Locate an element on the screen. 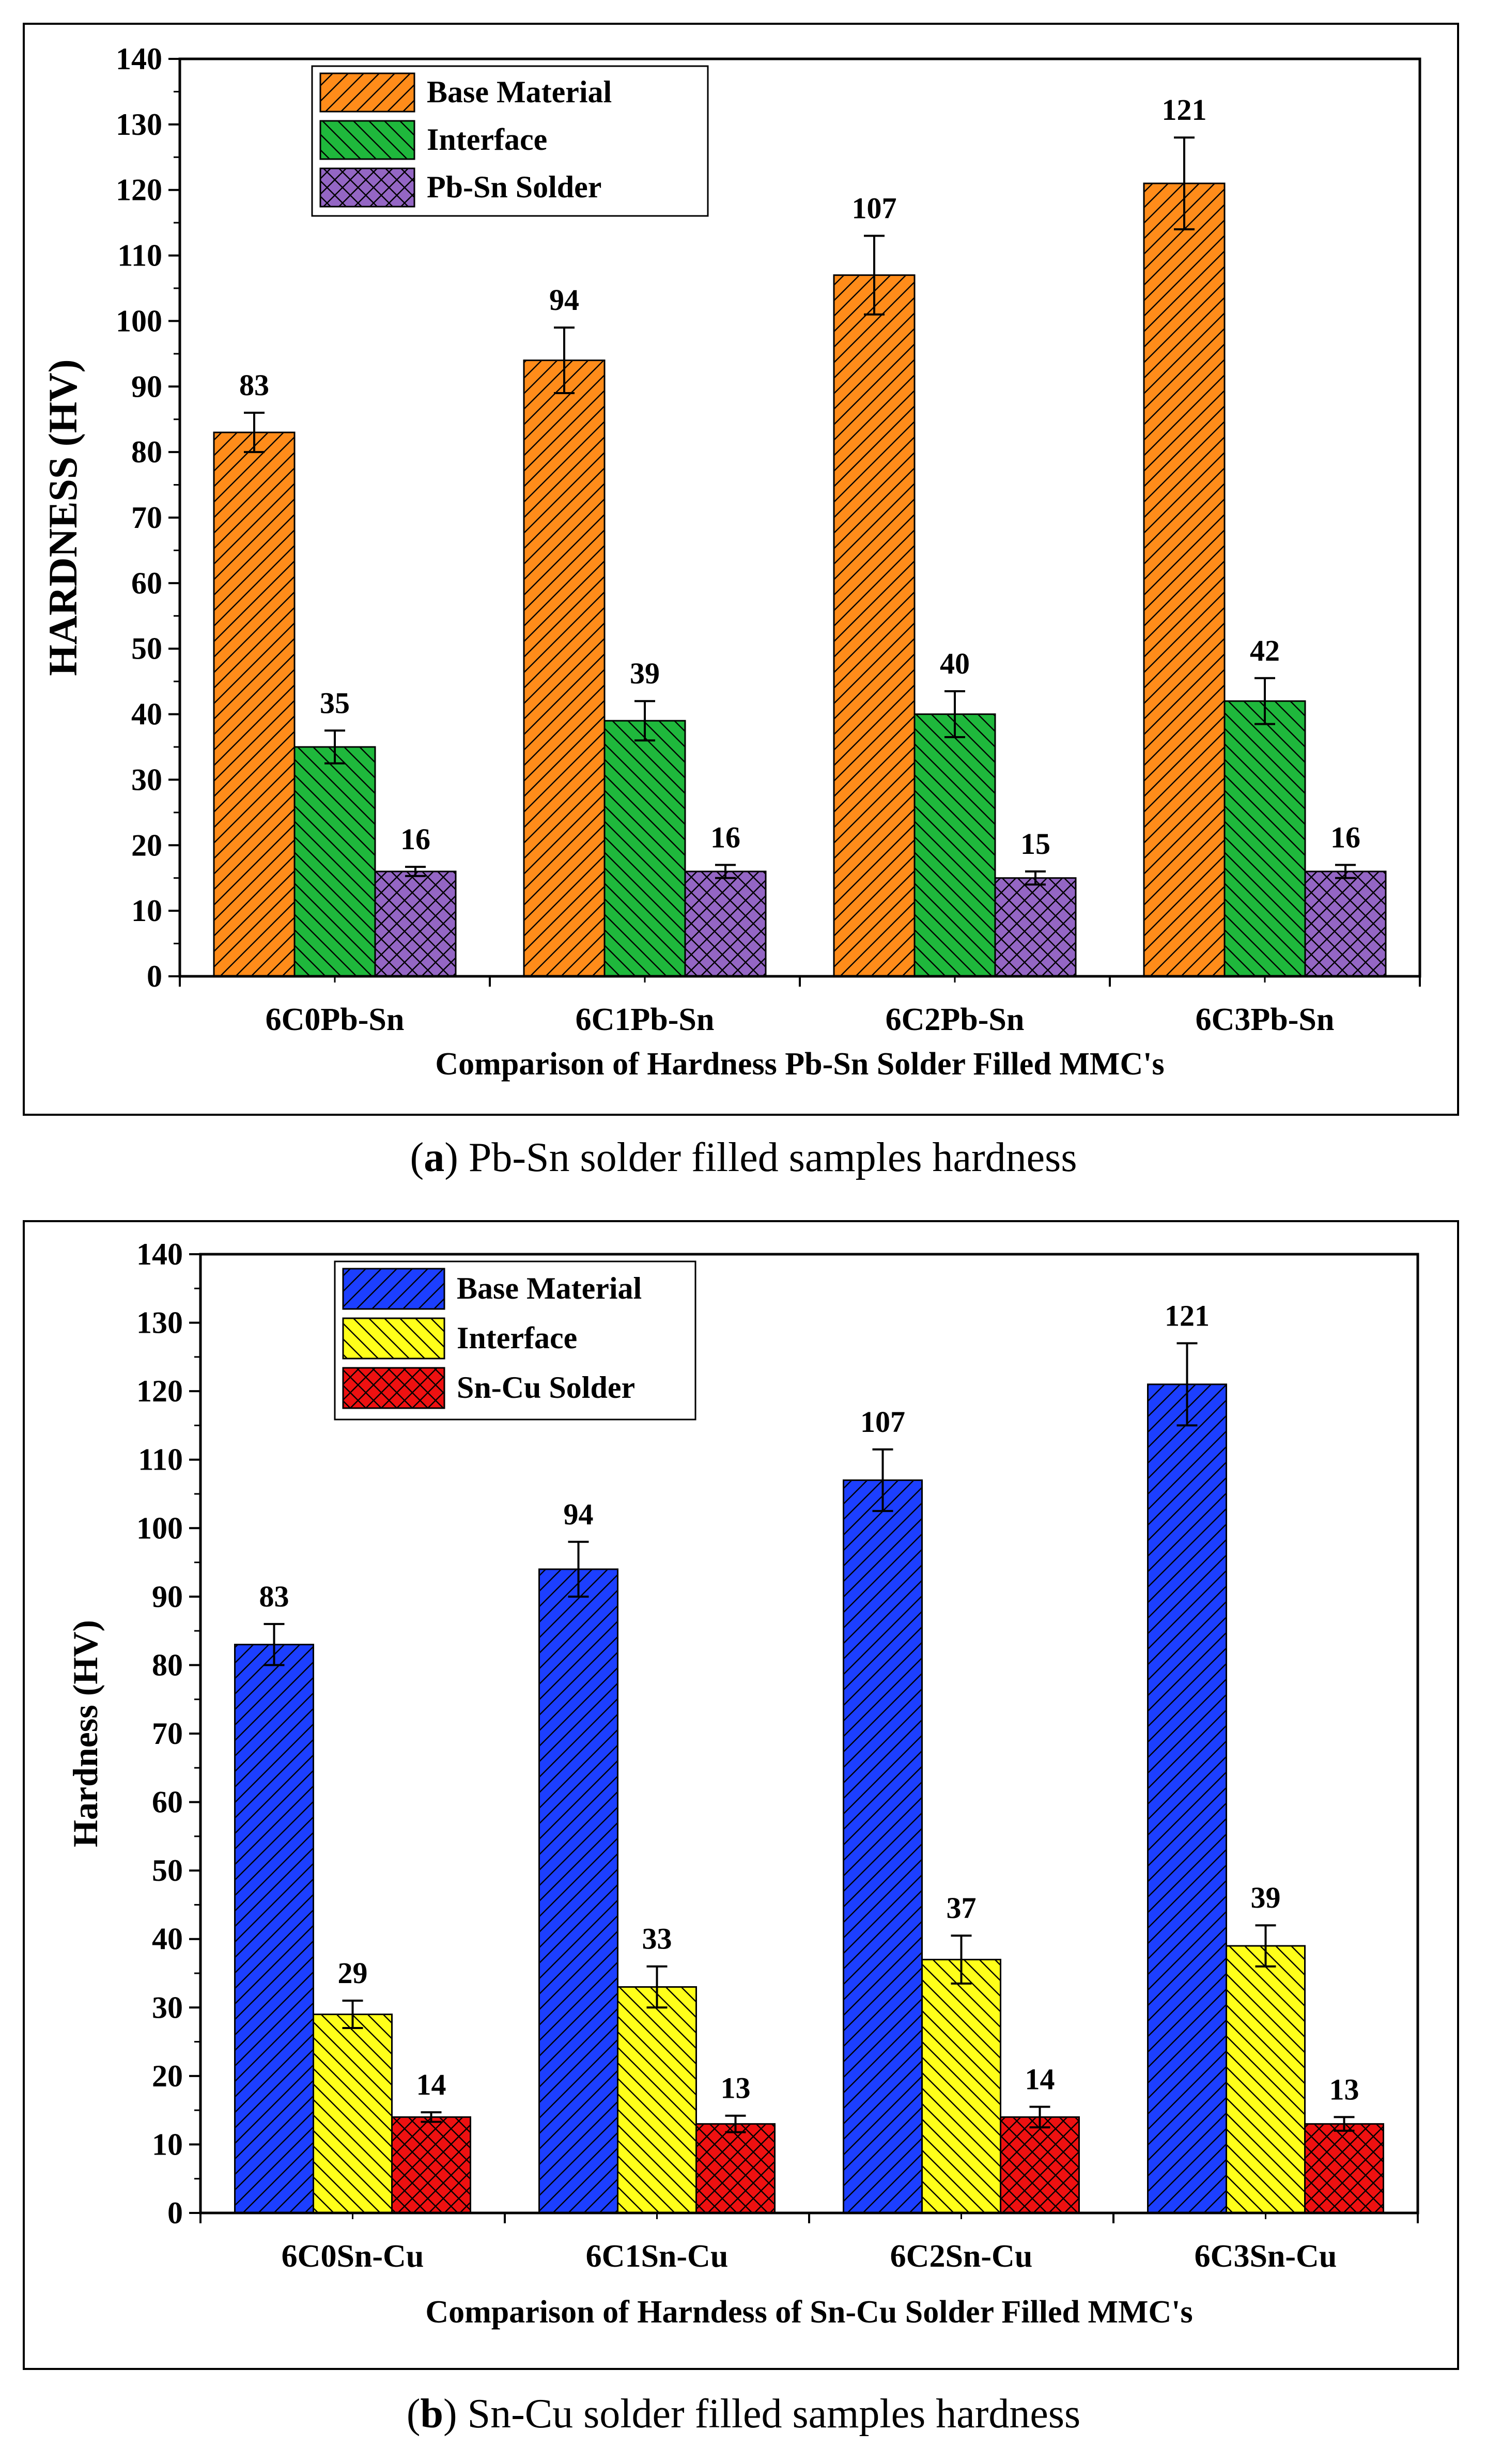 The image size is (1487, 2464). chart1-bar-base-material-6c2sn-cu is located at coordinates (883, 1847).